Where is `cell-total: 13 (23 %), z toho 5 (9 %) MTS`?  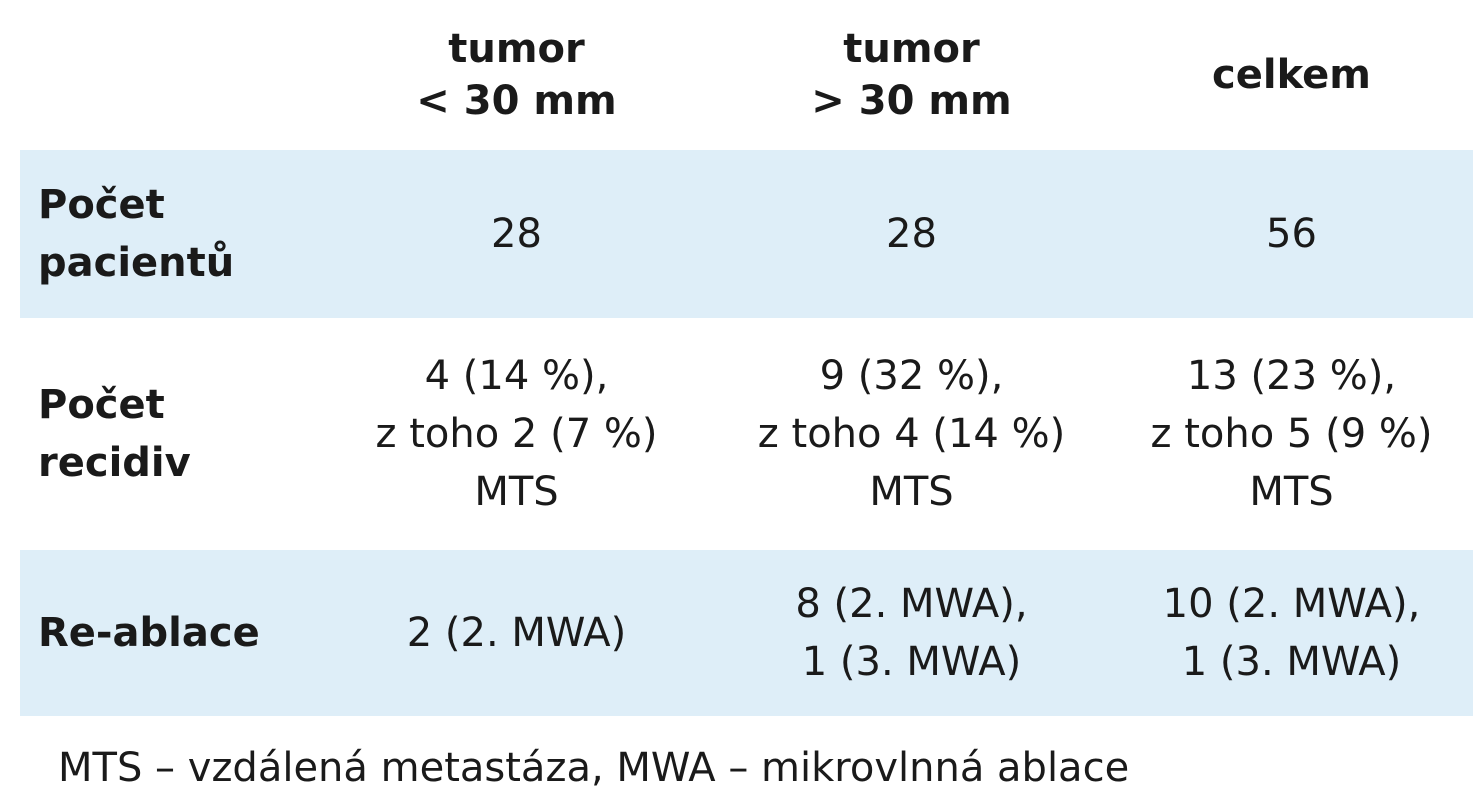
cell-total: 13 (23 %), z toho 5 (9 %) MTS is located at coordinates (1291, 434).